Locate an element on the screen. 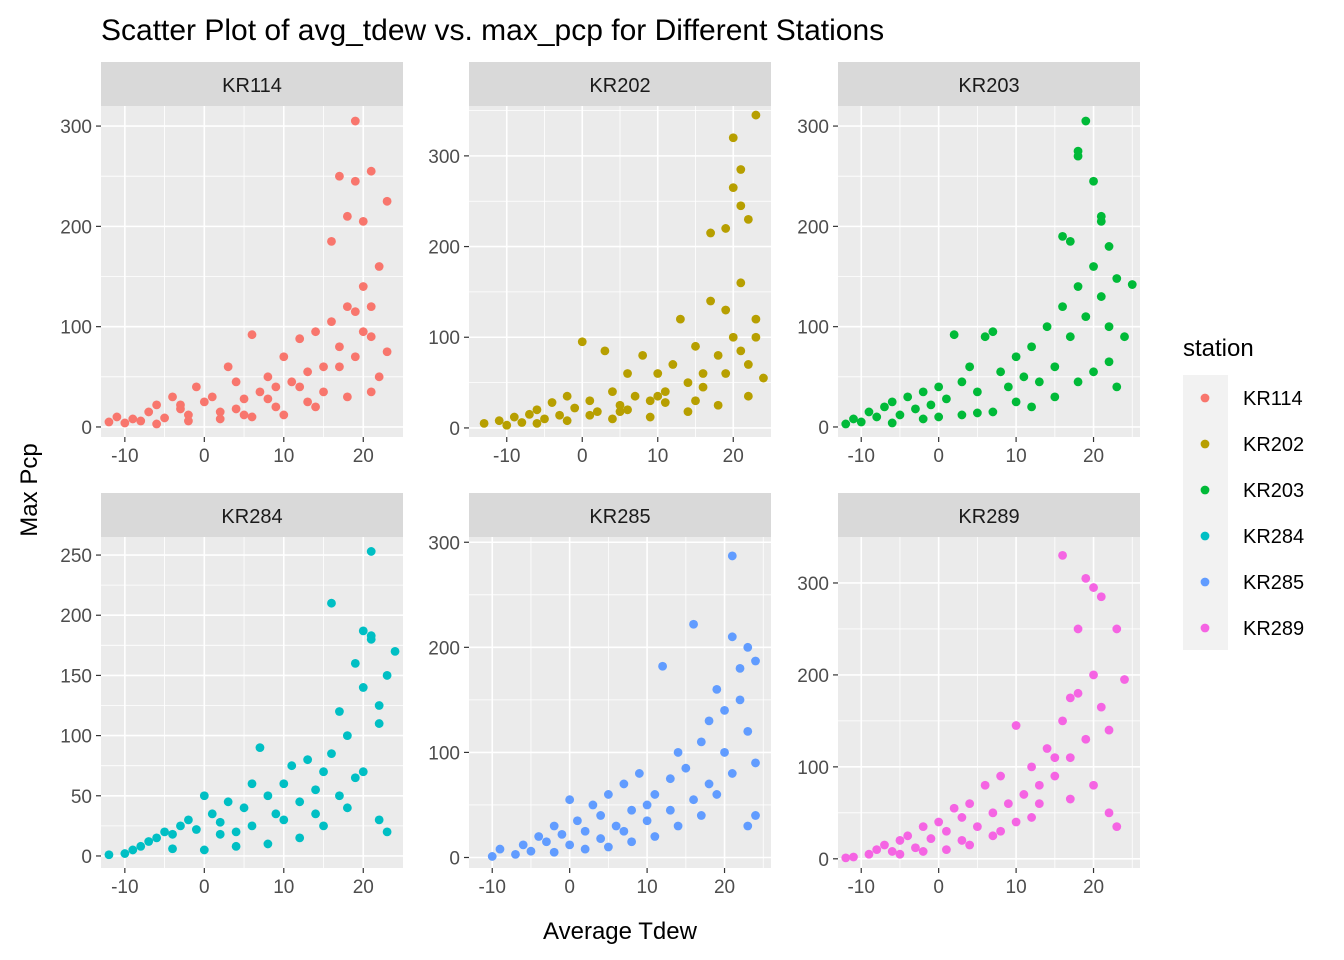  x-tick-label: 0 is located at coordinates (569, 887).